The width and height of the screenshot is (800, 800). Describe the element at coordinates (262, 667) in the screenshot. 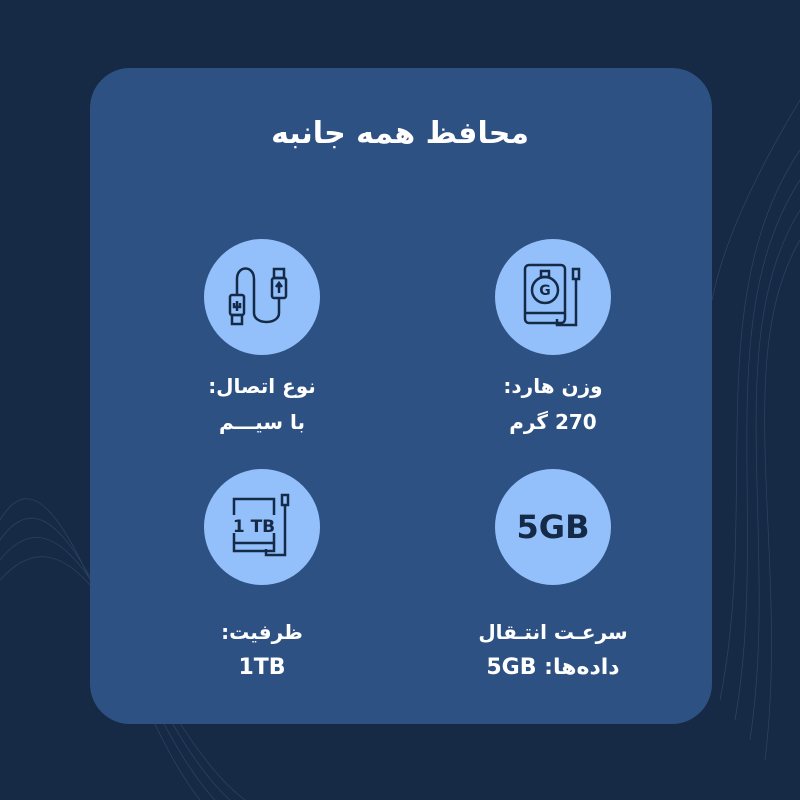

I see `feature-value: 1TB` at that location.